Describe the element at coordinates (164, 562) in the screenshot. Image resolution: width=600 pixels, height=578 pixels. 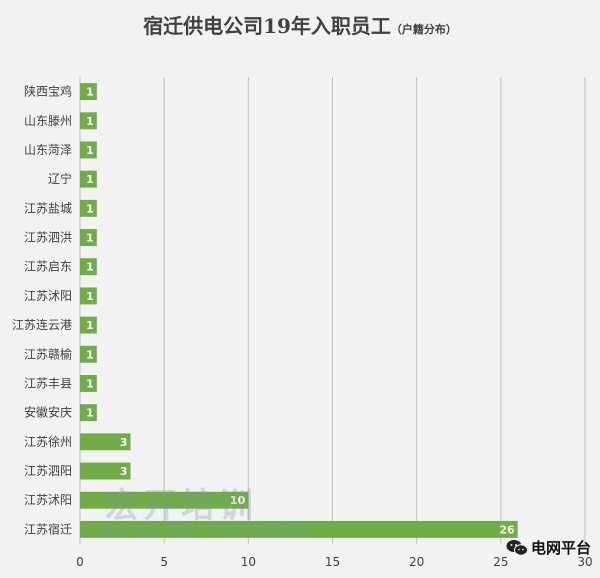
I see `x-tick-label: 5` at that location.